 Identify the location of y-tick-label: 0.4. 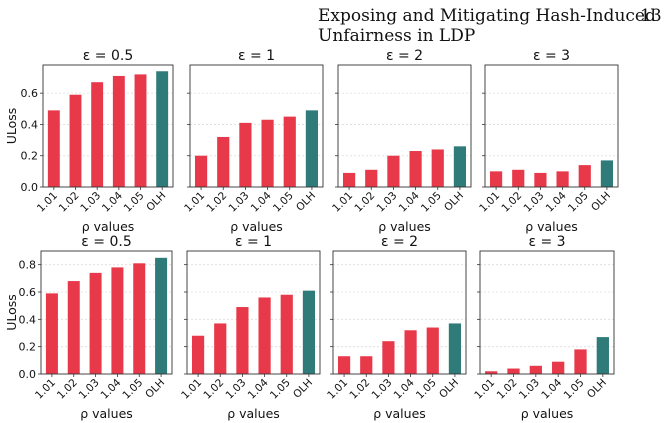
(28, 319).